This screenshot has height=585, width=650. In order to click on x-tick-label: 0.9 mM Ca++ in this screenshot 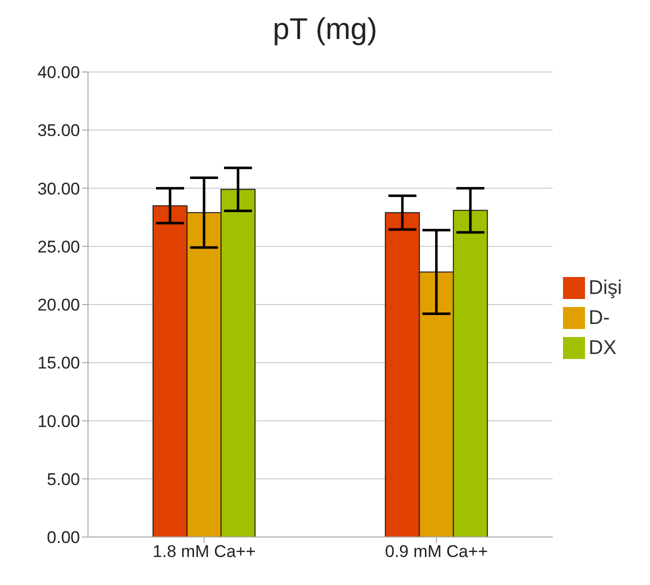, I will do `click(436, 552)`.